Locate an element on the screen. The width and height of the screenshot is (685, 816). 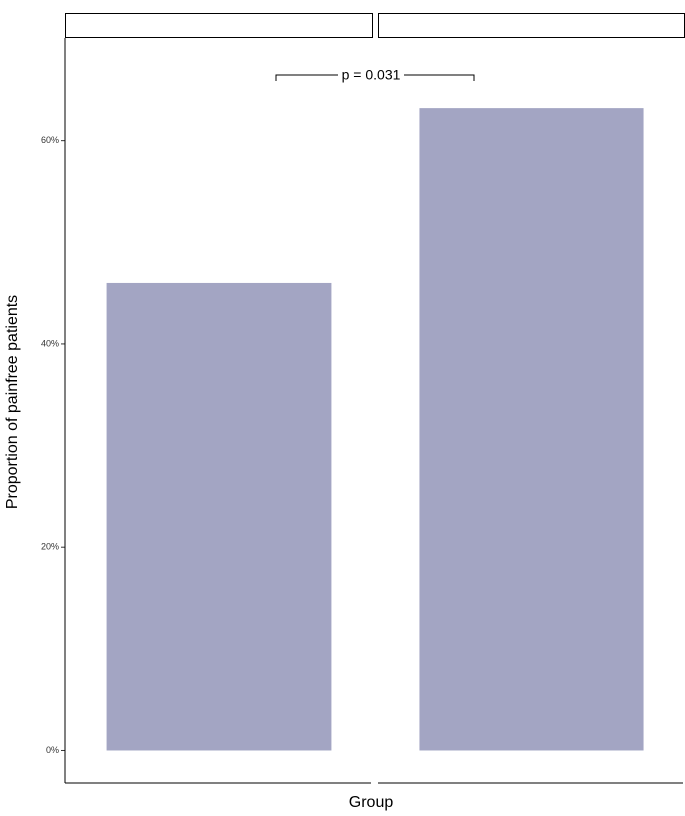
y-tick-label: 0% is located at coordinates (52, 750).